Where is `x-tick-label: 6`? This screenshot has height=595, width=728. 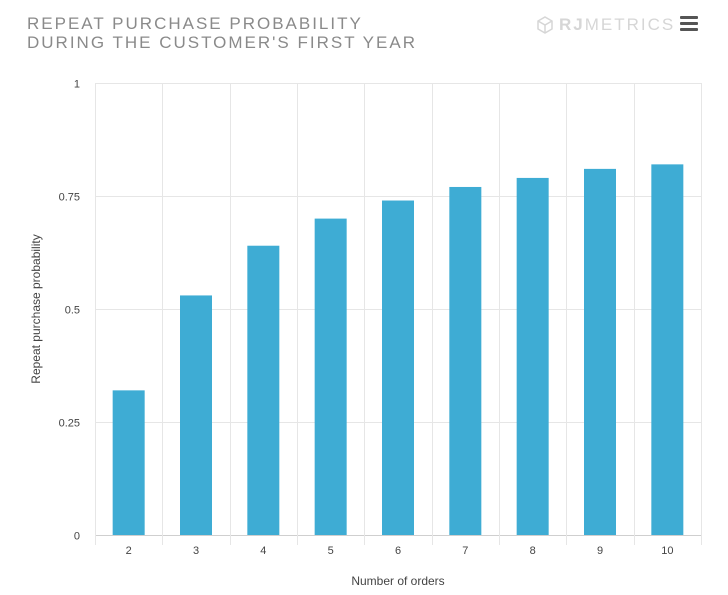 x-tick-label: 6 is located at coordinates (398, 551).